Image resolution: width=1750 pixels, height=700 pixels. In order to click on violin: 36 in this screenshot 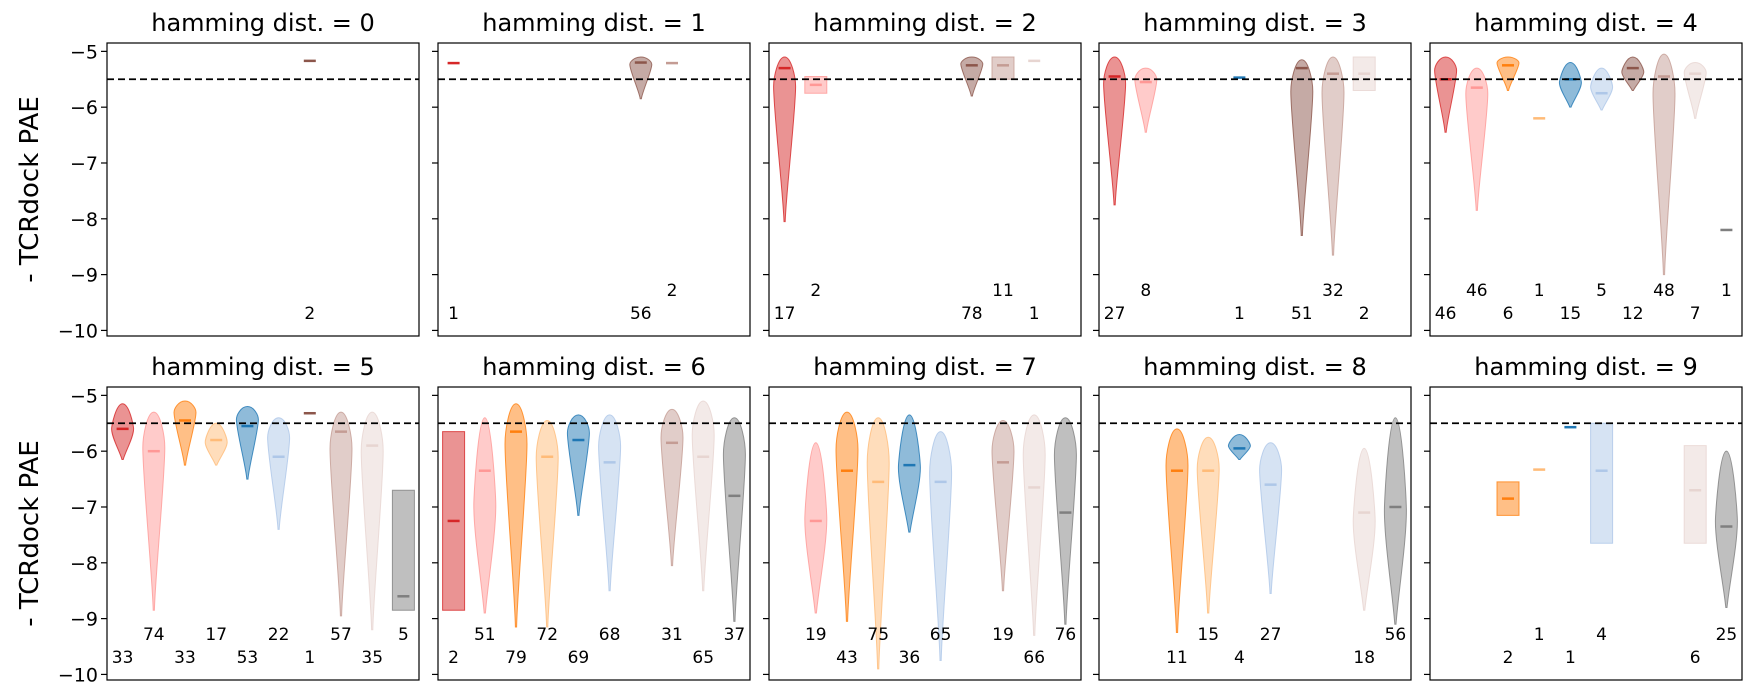, I will do `click(909, 541)`.